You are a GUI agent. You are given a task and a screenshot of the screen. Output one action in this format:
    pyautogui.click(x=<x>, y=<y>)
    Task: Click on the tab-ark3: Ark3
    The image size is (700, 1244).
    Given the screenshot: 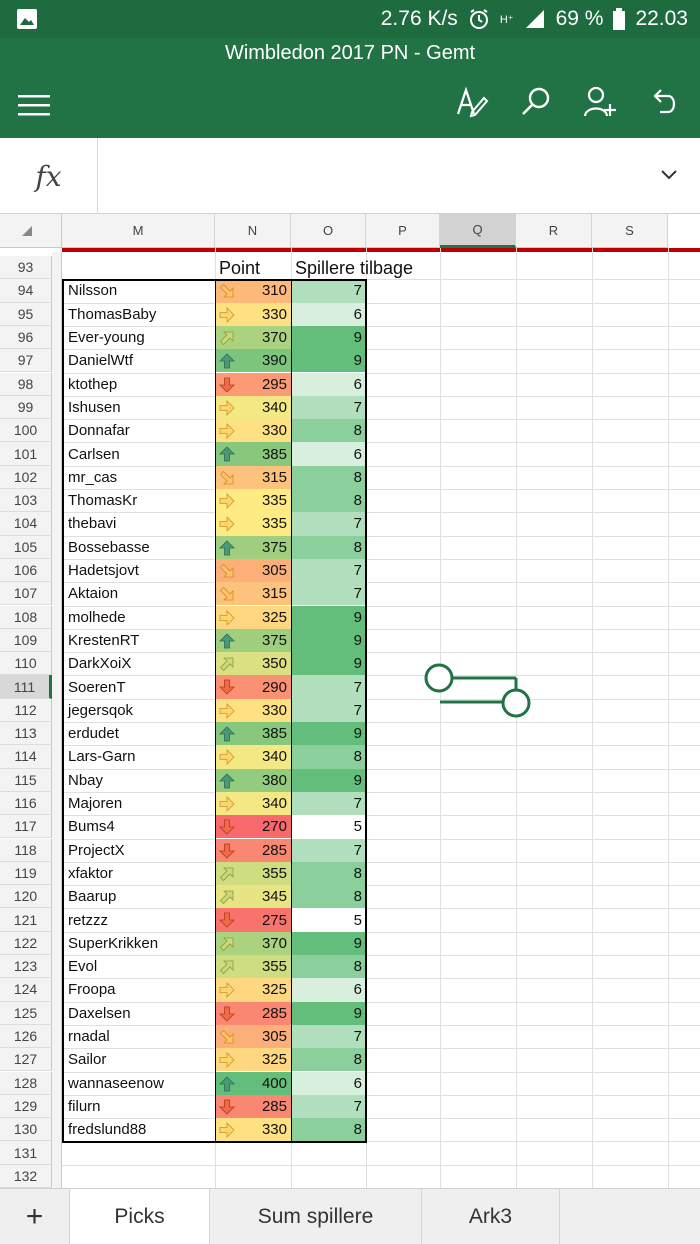 What is the action you would take?
    pyautogui.click(x=491, y=1216)
    